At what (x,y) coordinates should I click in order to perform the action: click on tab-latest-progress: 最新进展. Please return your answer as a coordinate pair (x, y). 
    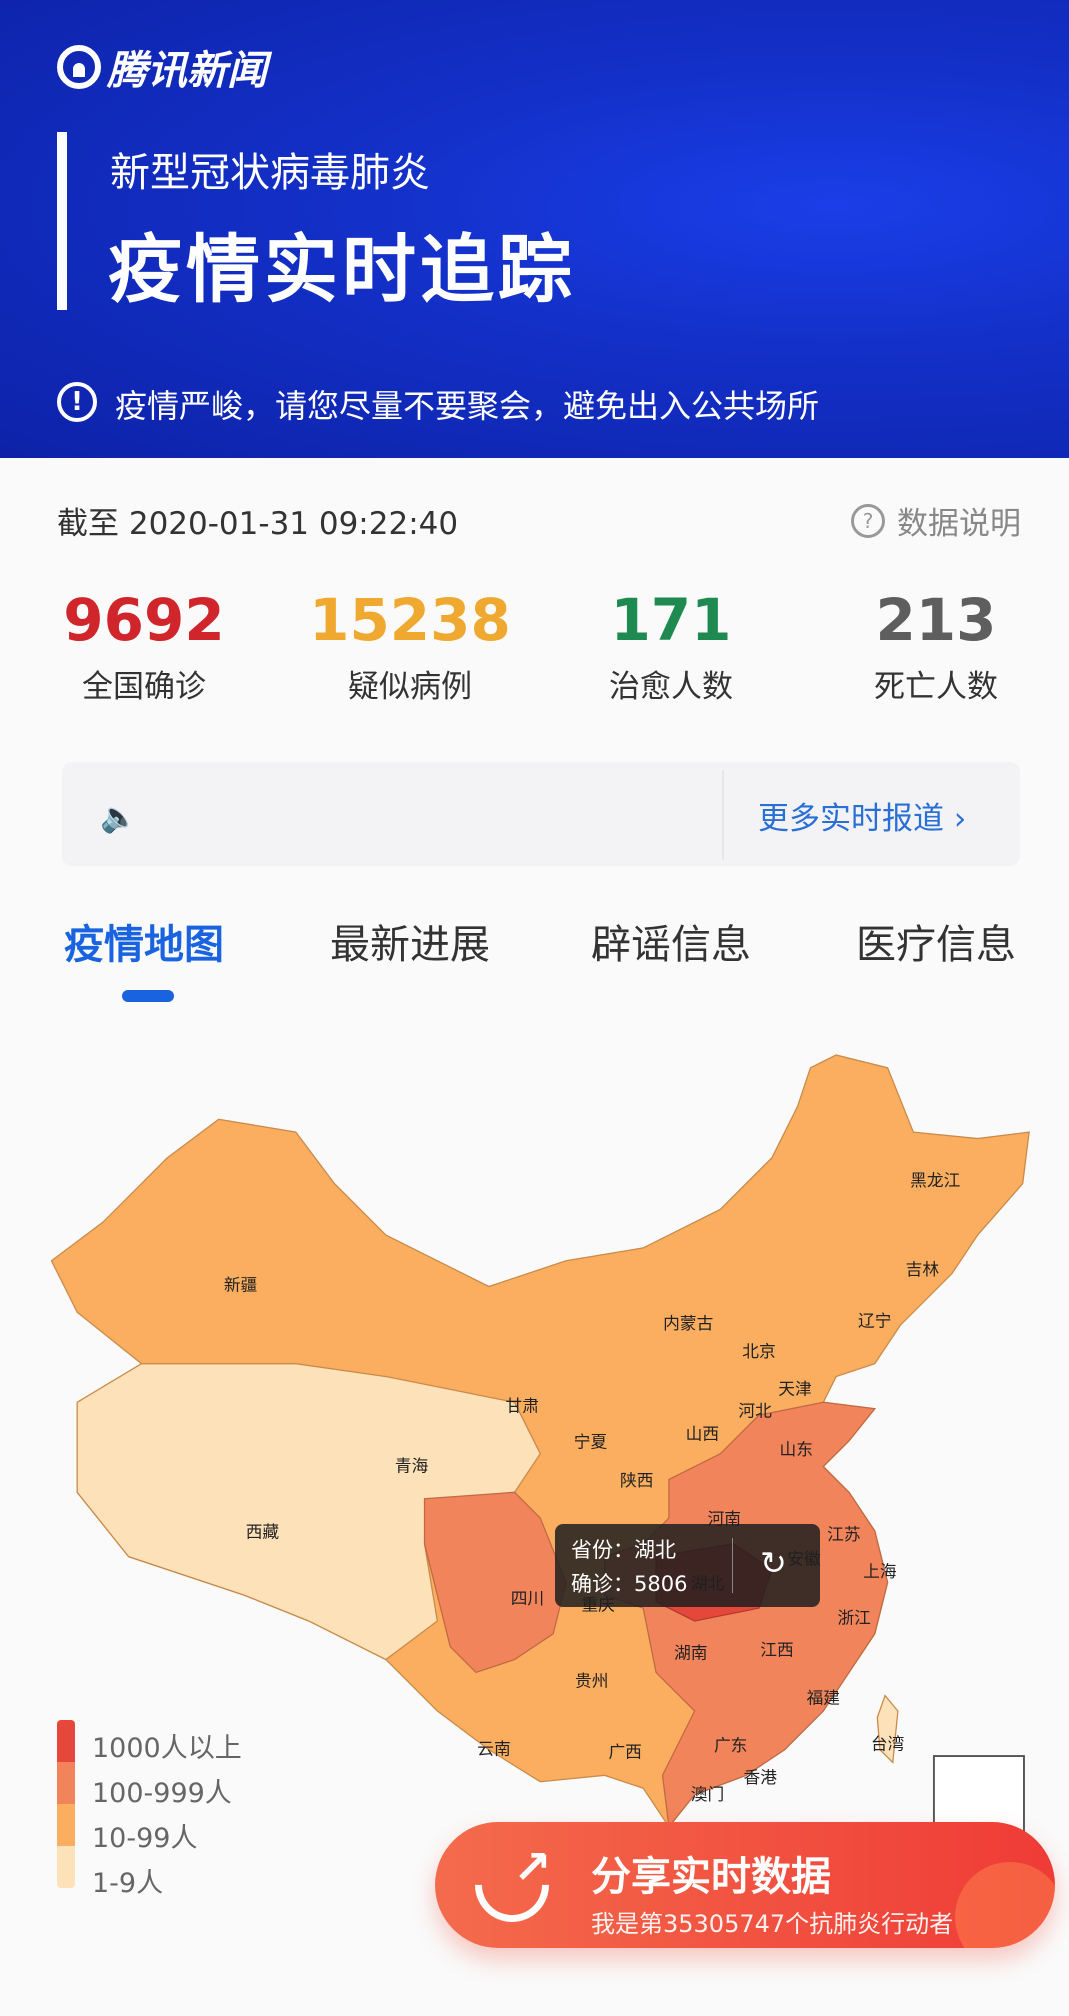
    Looking at the image, I should click on (410, 945).